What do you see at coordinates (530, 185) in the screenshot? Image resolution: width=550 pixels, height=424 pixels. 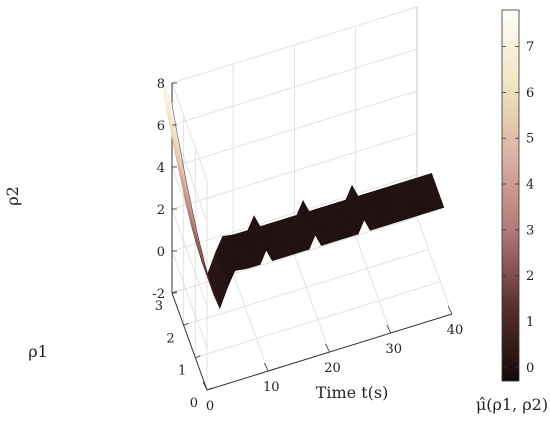 I see `colorbar-tick-label: 4` at bounding box center [530, 185].